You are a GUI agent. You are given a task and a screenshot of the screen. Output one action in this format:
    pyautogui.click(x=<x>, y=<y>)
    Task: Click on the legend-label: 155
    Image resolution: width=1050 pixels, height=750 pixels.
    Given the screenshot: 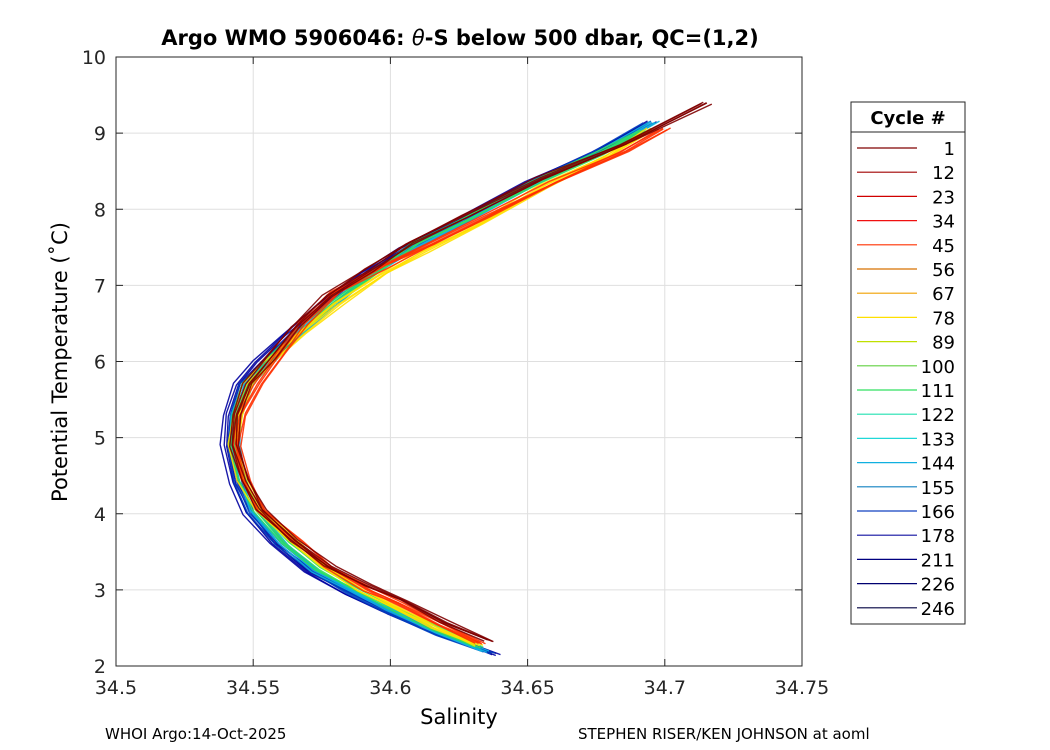 What is the action you would take?
    pyautogui.click(x=938, y=488)
    